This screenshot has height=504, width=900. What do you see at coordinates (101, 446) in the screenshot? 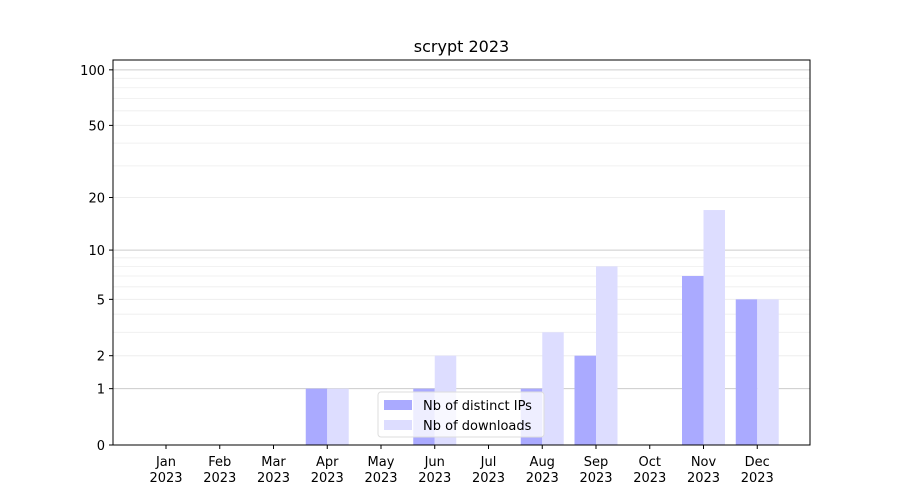
I see `y-tick-label: 0` at bounding box center [101, 446].